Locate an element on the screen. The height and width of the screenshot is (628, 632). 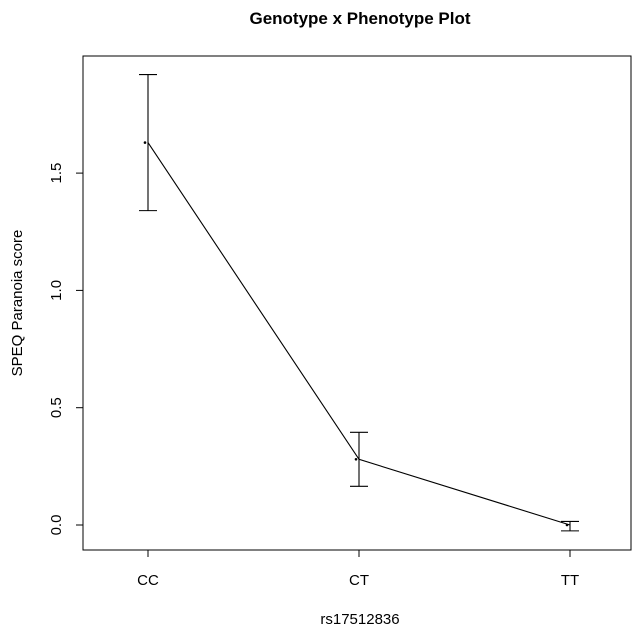
y-axis: 0.0 0.5 1.0 1.5 is located at coordinates (65, 349).